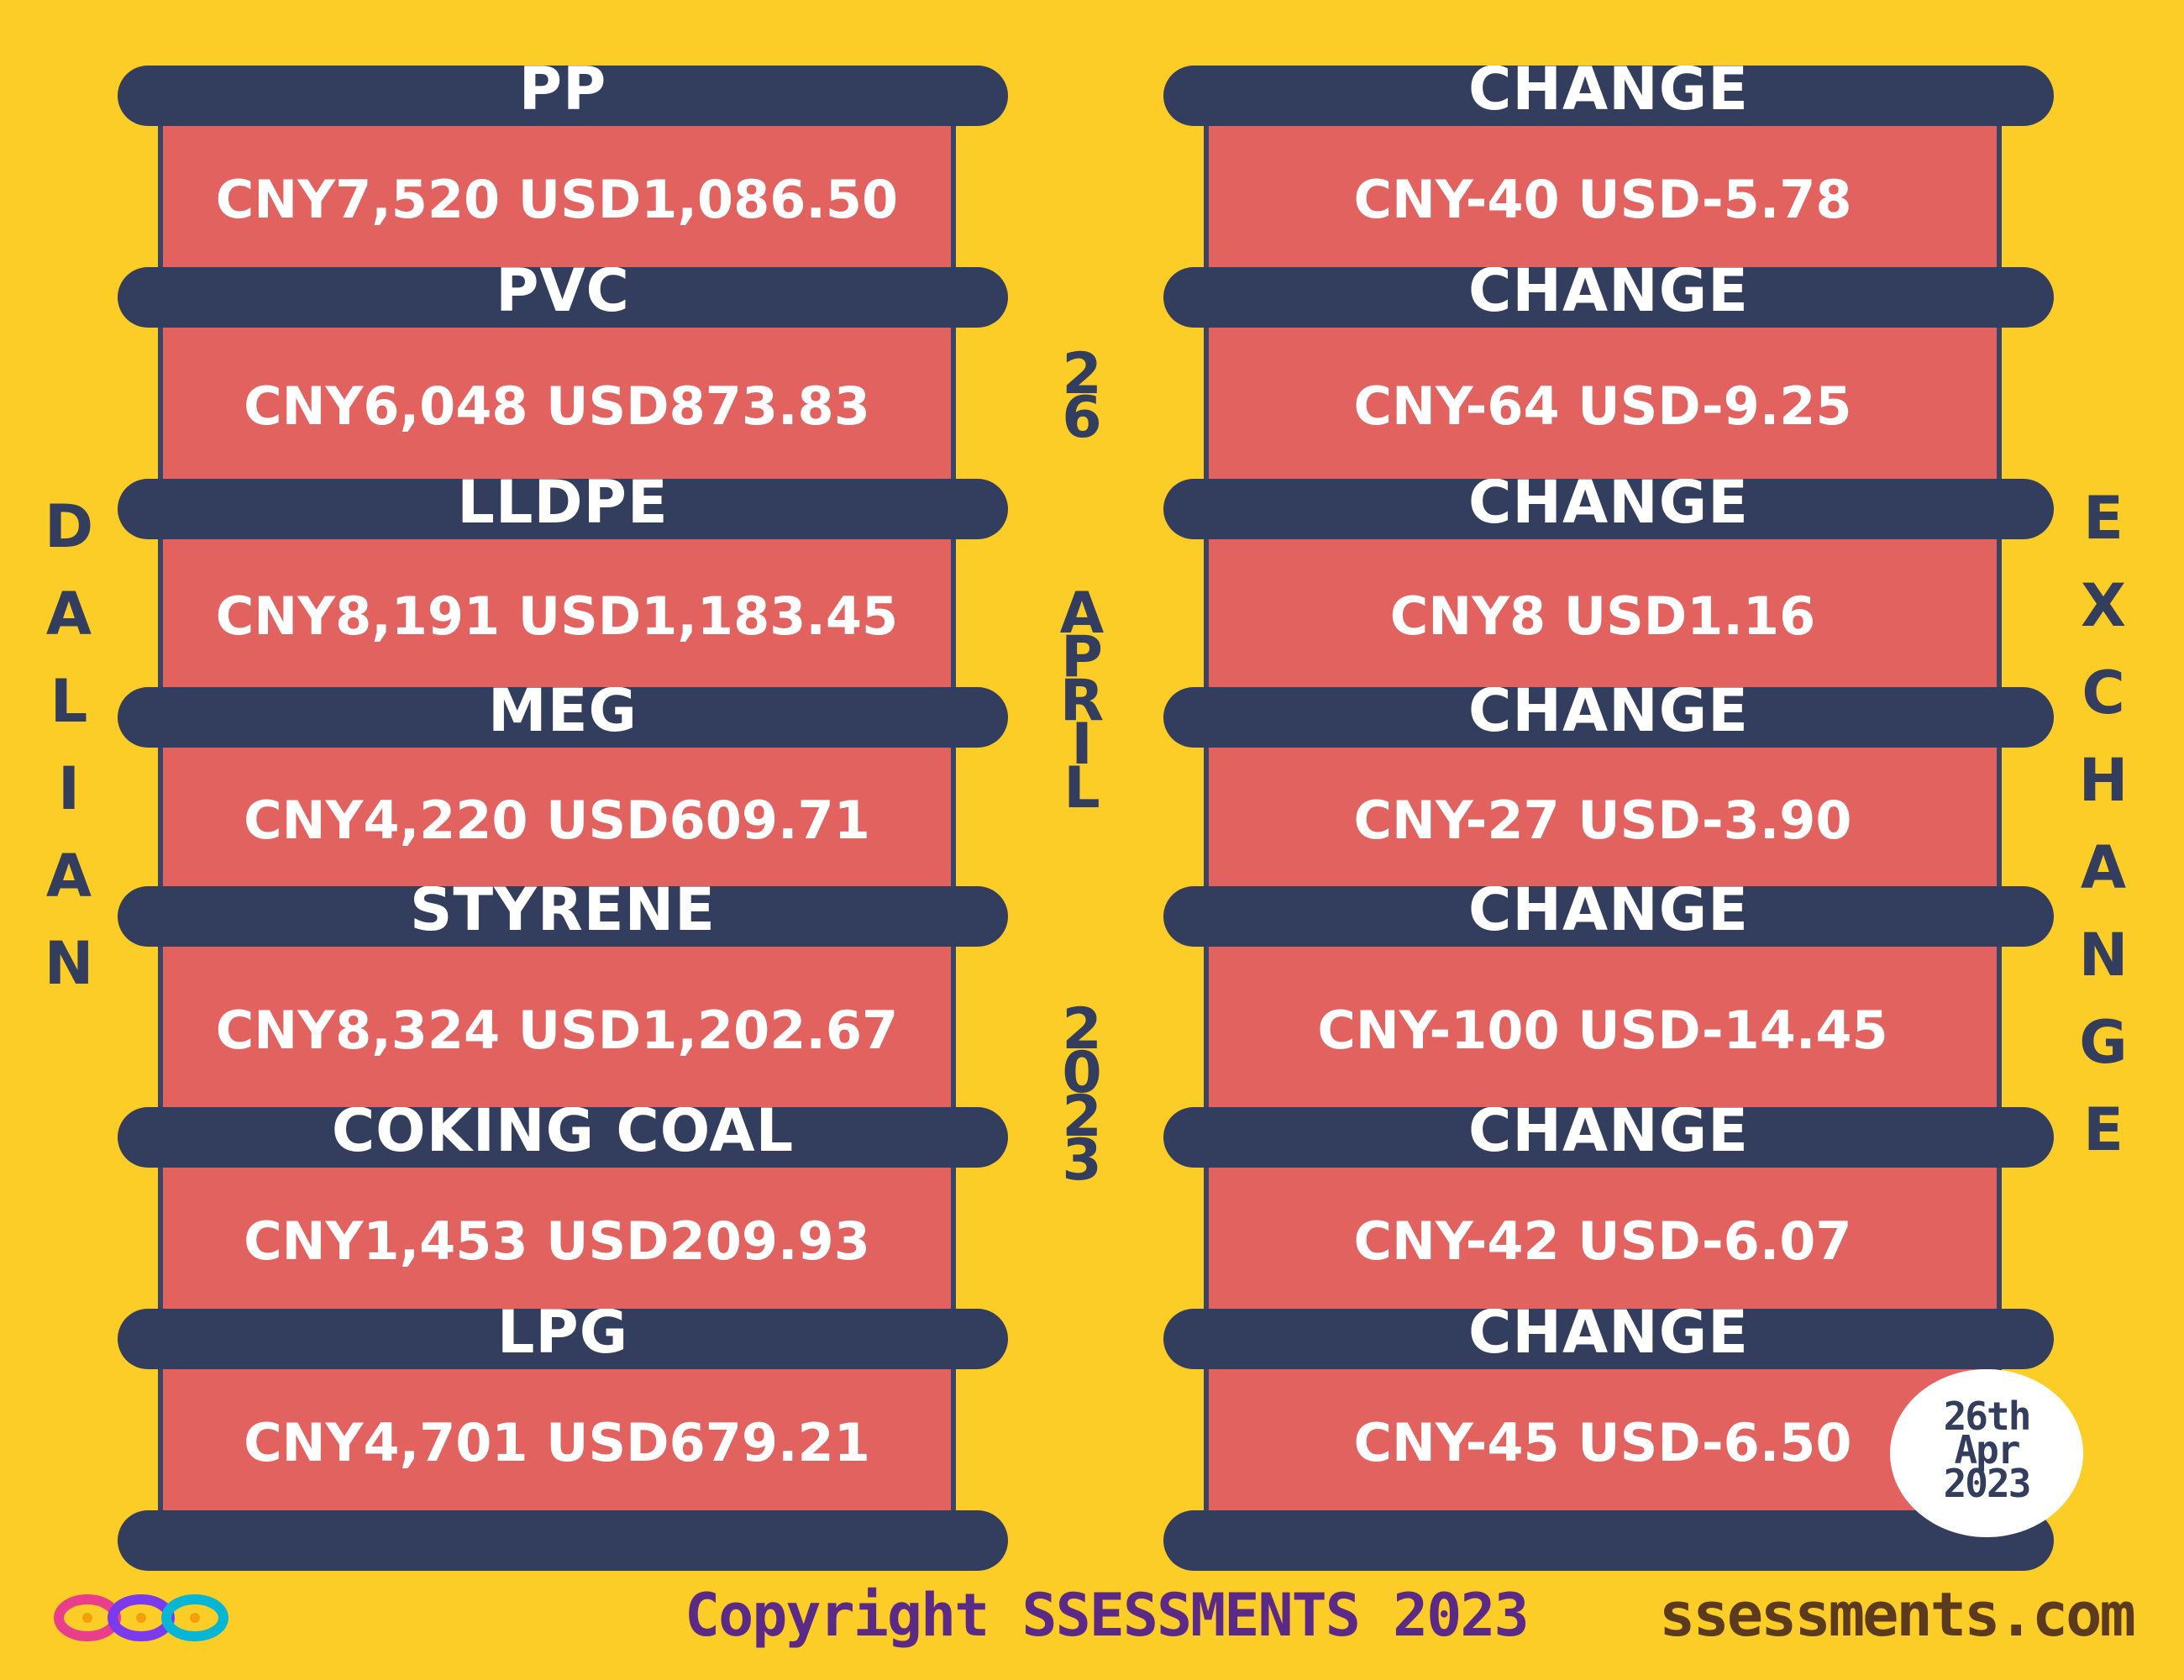 Image resolution: width=2184 pixels, height=1680 pixels. I want to click on commodity-name-bar: STYRENE, so click(563, 916).